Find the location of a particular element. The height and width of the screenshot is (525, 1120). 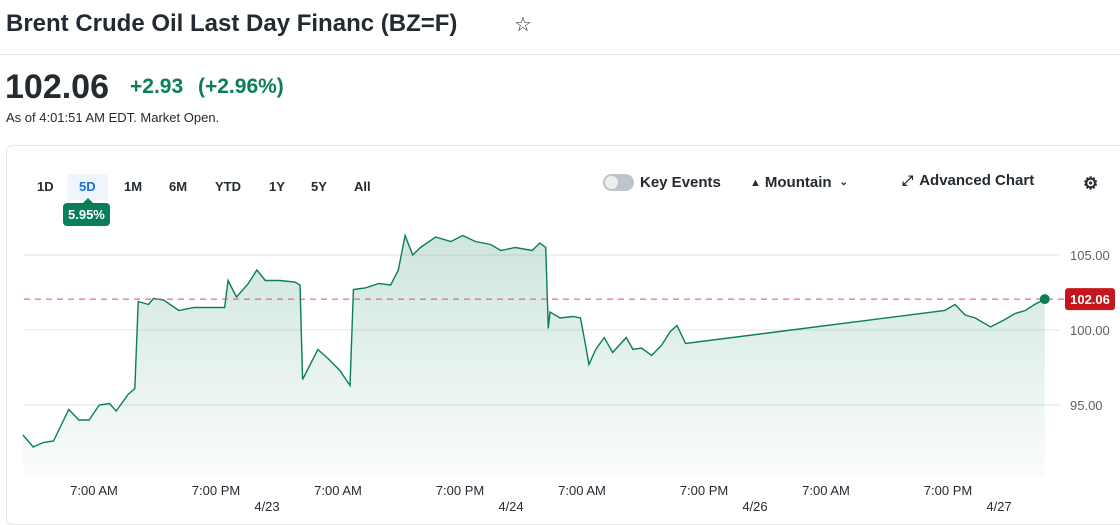

as-of-timestamp: As of 4:01:51 AM EDT. Market Open. is located at coordinates (113, 117).